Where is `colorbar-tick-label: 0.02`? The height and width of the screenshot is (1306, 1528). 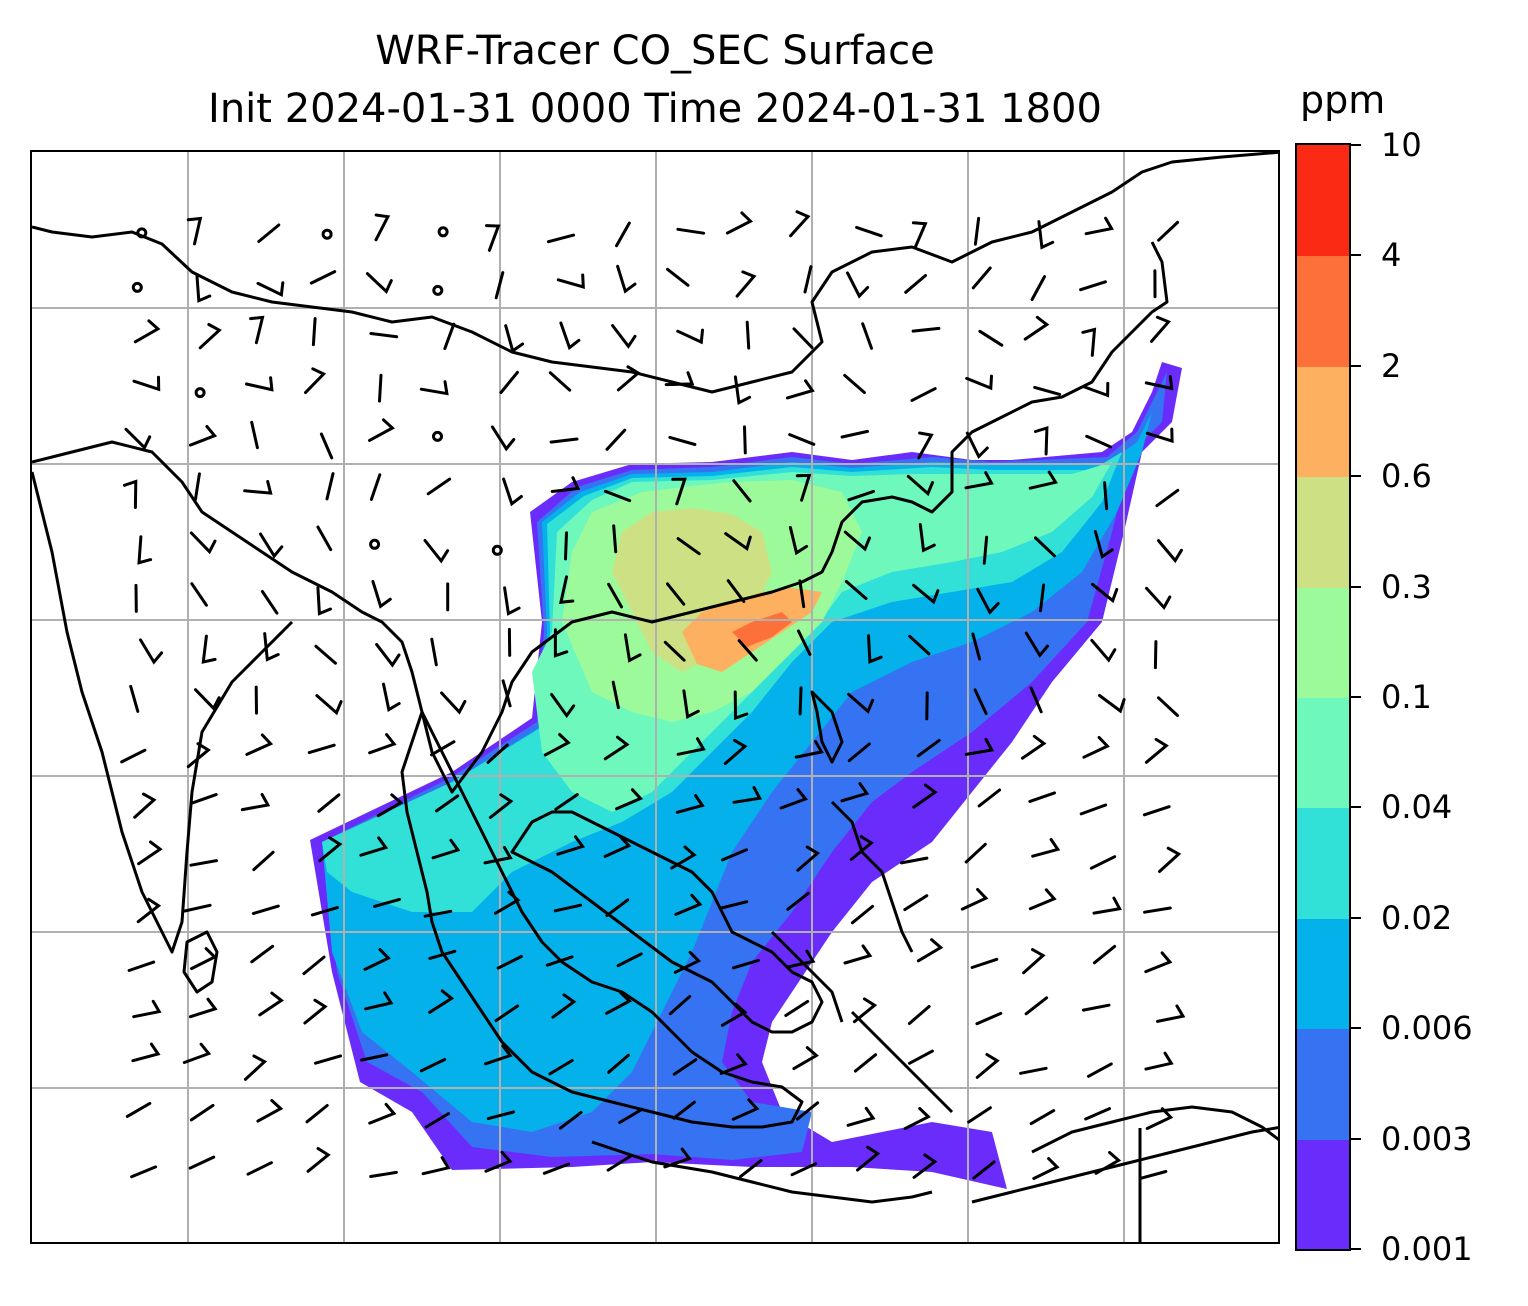
colorbar-tick-label: 0.02 is located at coordinates (1417, 917).